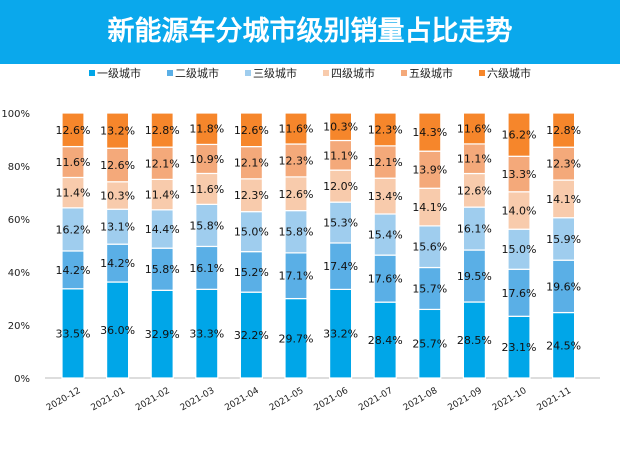 This screenshot has width=620, height=465. Describe the element at coordinates (519, 211) in the screenshot. I see `data-label: 14.0%` at that location.